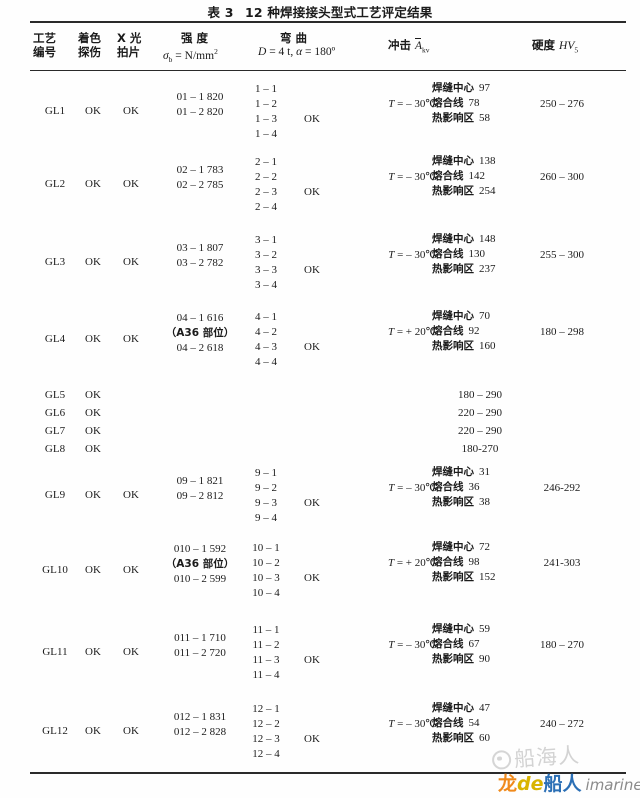 This screenshot has width=640, height=798. I want to click on bend-specimen: 11 – 4, so click(266, 675).